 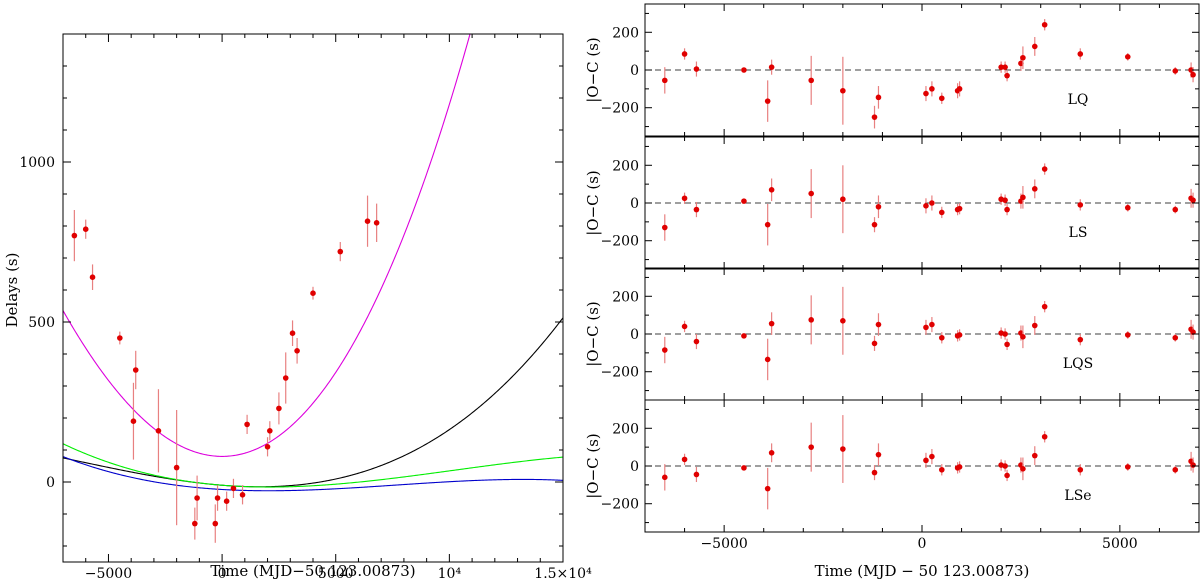 What do you see at coordinates (450, 572) in the screenshot?
I see `x-tick-label: 10⁴` at bounding box center [450, 572].